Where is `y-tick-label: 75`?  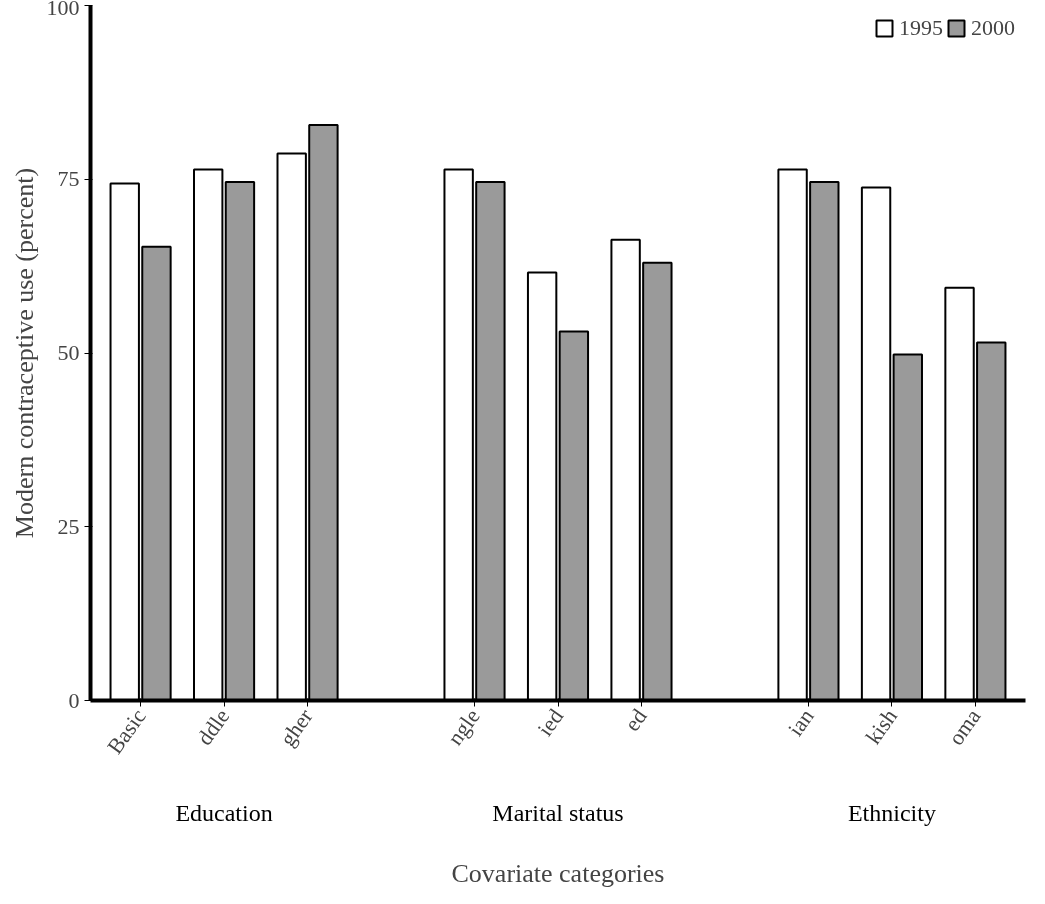 y-tick-label: 75 is located at coordinates (68, 179).